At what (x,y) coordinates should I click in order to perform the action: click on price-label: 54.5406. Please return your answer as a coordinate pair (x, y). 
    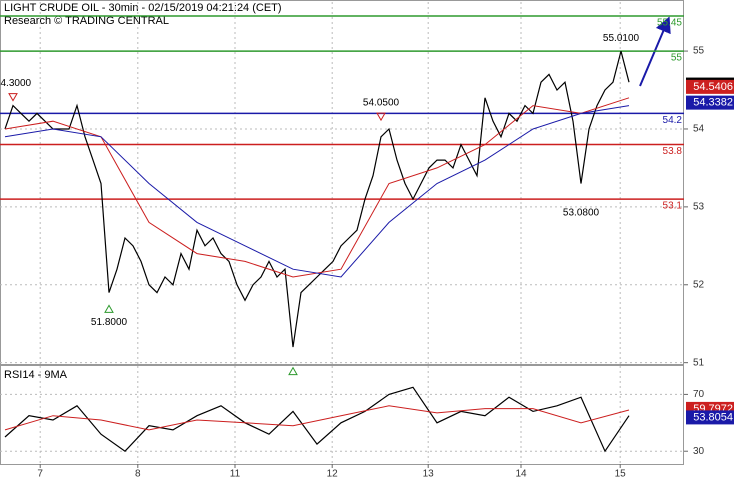
    Looking at the image, I should click on (713, 87).